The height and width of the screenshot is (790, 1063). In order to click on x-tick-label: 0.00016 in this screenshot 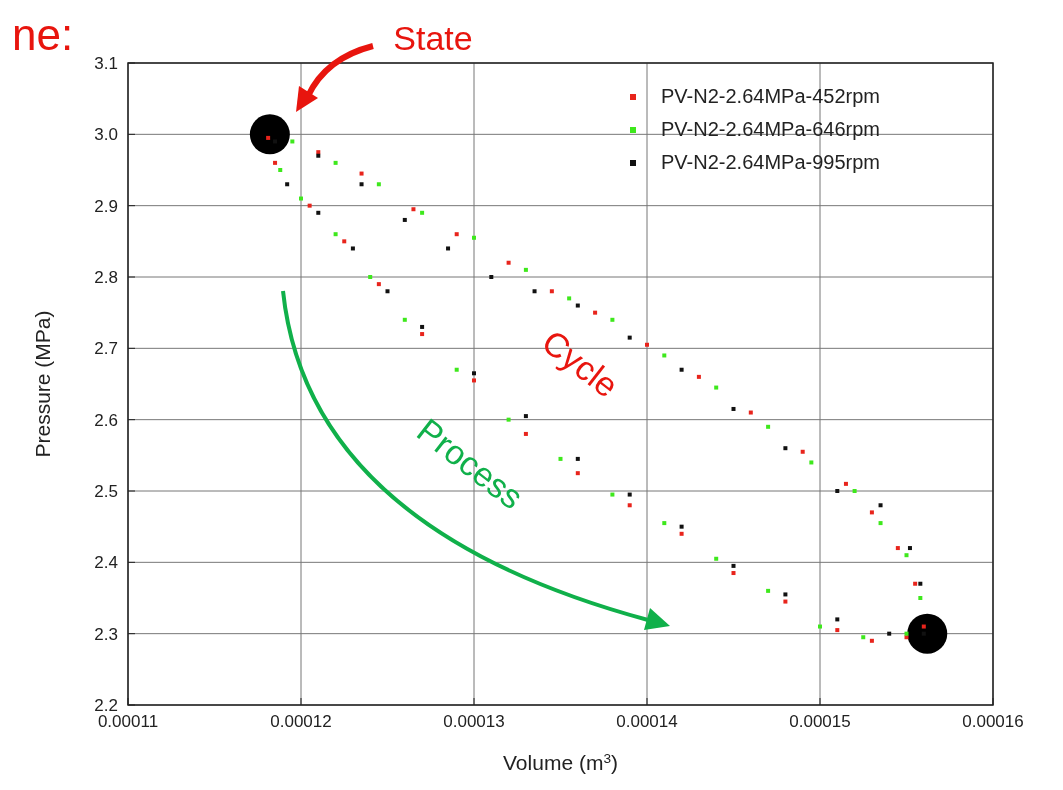, I will do `click(993, 721)`.